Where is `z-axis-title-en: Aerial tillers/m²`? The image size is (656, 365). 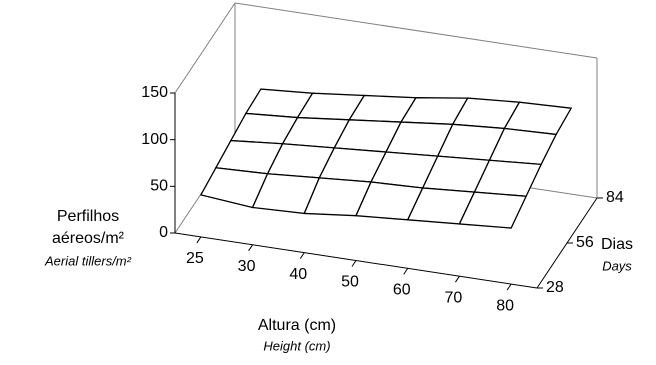 z-axis-title-en: Aerial tillers/m² is located at coordinates (88, 260).